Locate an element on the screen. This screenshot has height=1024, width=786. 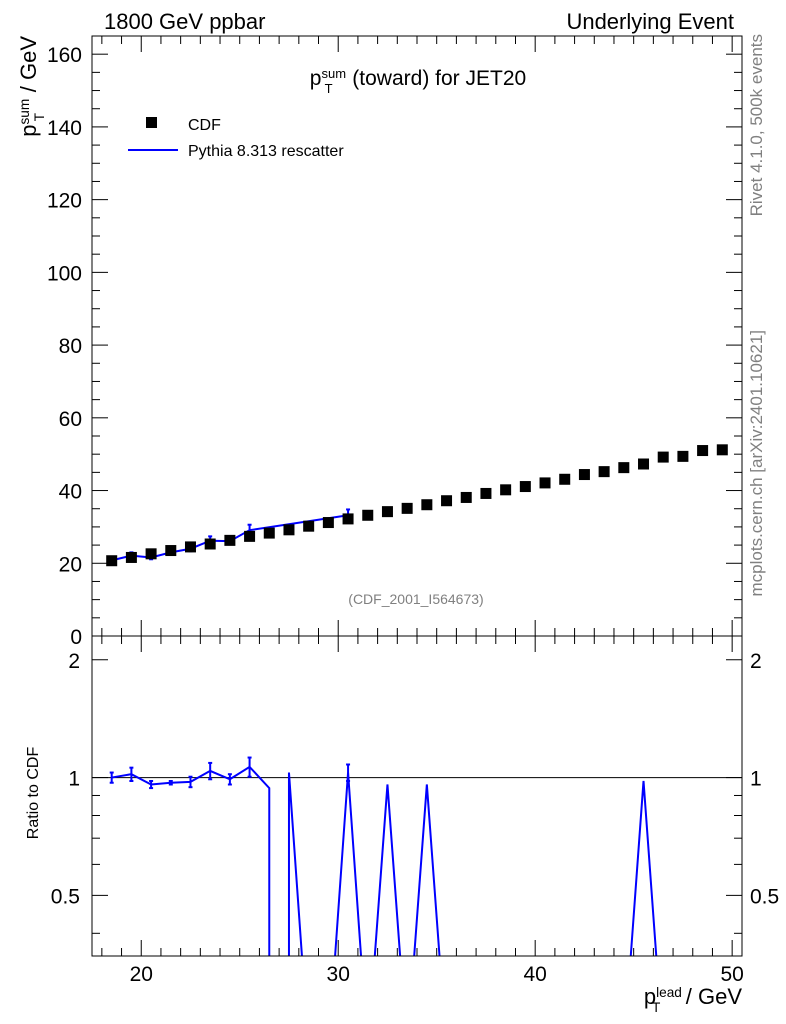
legend-label-cdf: CDF is located at coordinates (204, 125).